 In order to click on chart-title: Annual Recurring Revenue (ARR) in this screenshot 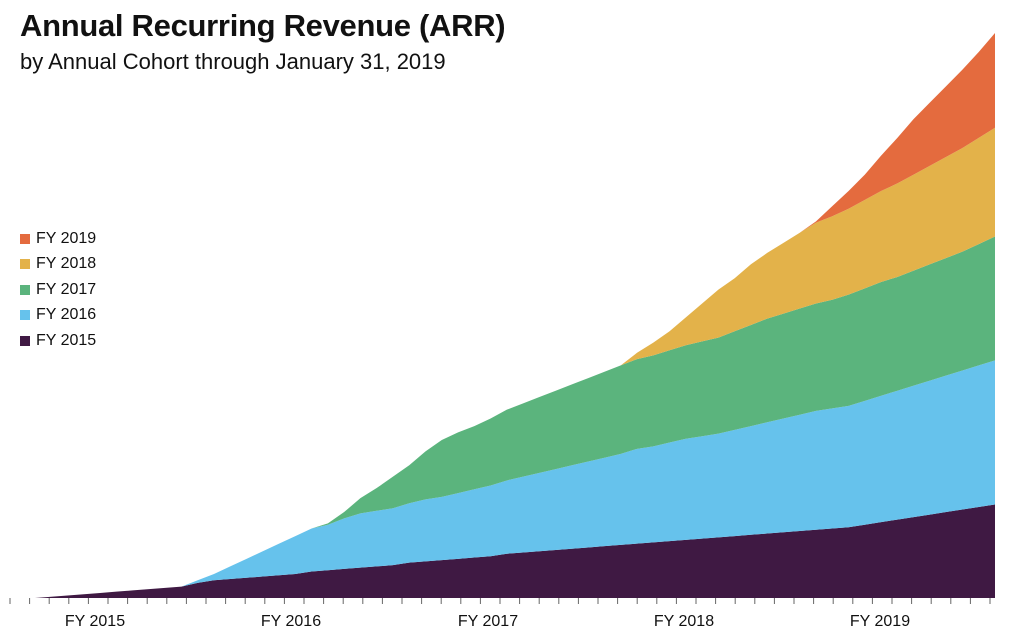, I will do `click(263, 25)`.